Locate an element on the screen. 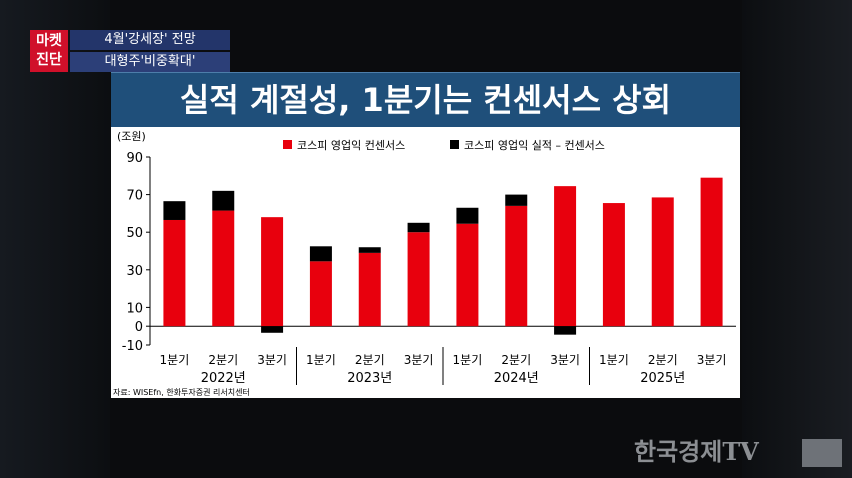 The width and height of the screenshot is (852, 478). y-unit-label: (조원) is located at coordinates (131, 136).